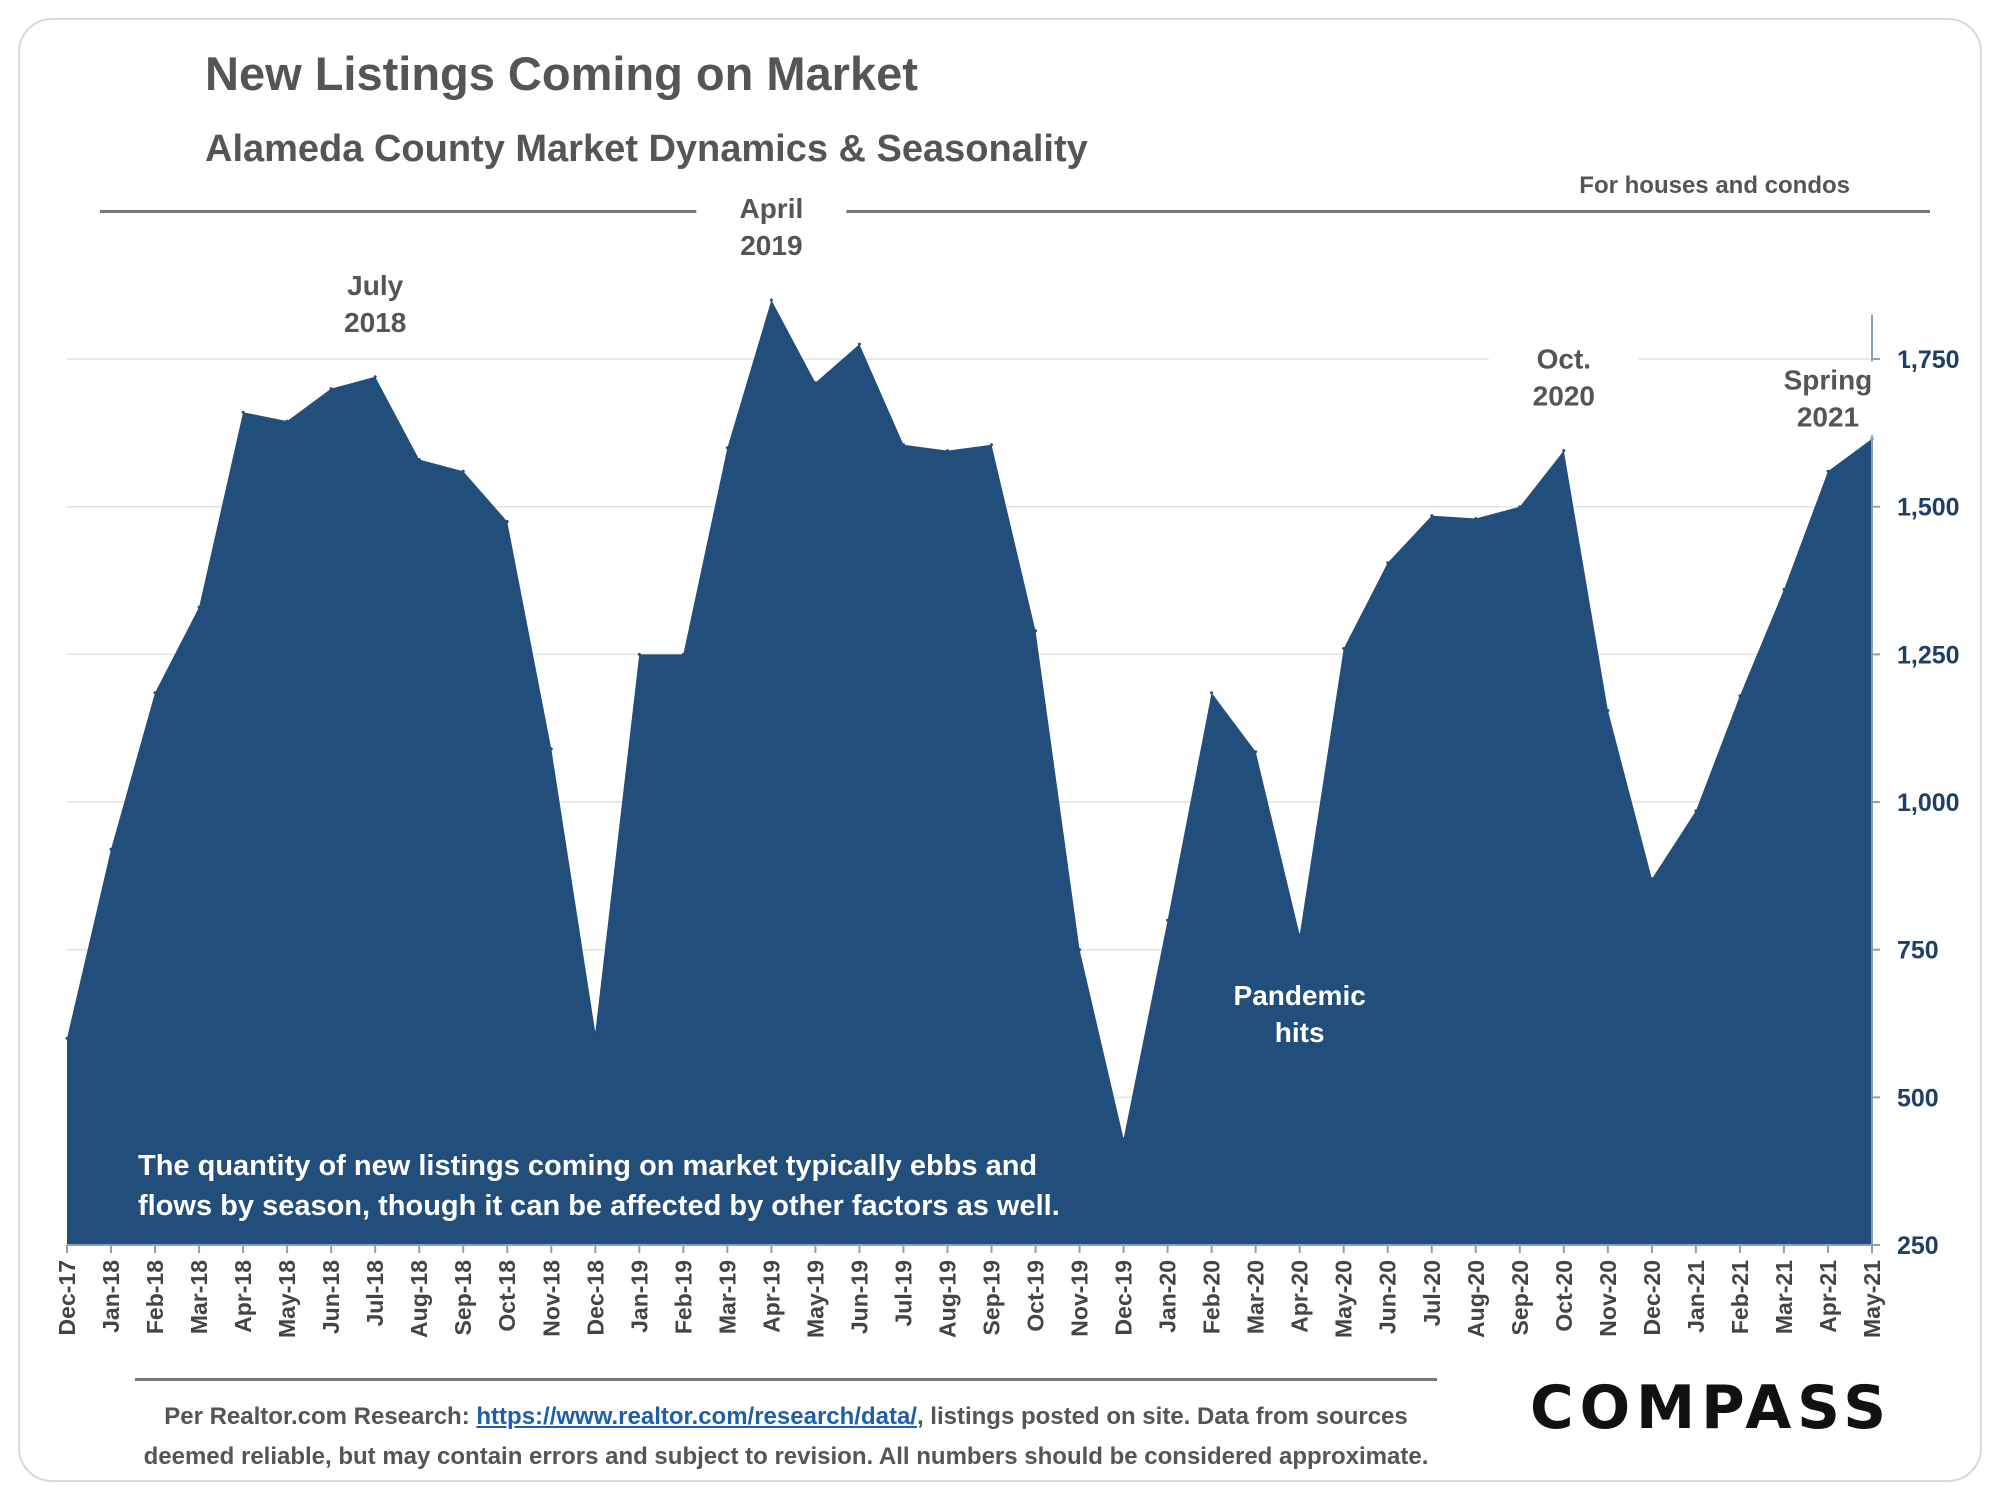 Image resolution: width=2000 pixels, height=1500 pixels. I want to click on x-tick-label: May-18, so click(287, 1299).